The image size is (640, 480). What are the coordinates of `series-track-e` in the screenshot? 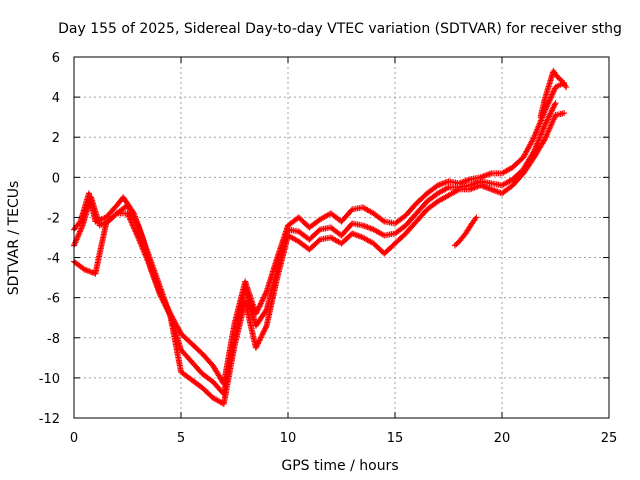 It's located at (553, 94).